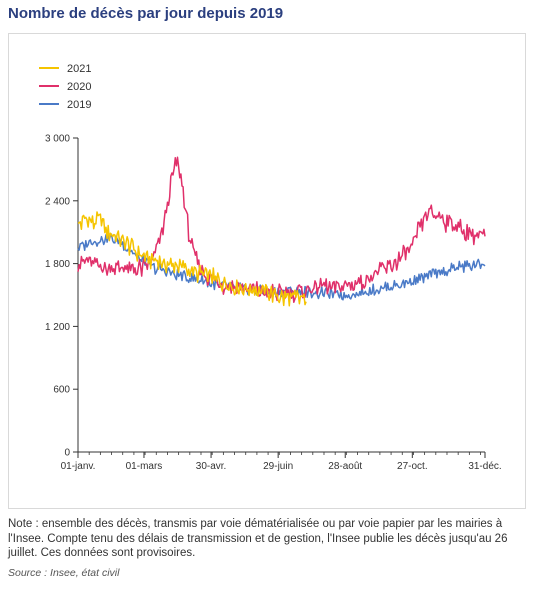 This screenshot has width=536, height=589. I want to click on chart-title: Nombre de décès par jour depuis 2019, so click(146, 13).